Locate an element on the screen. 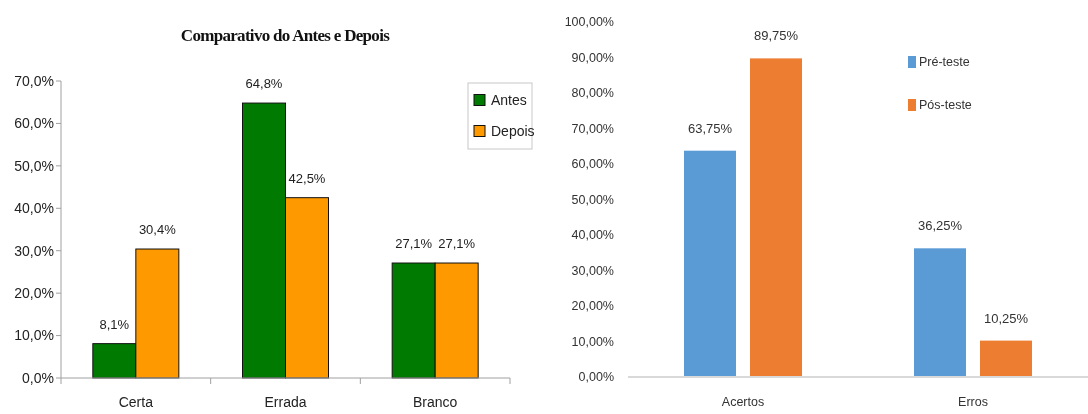 Image resolution: width=1088 pixels, height=414 pixels. data-label: 64,8% is located at coordinates (264, 84).